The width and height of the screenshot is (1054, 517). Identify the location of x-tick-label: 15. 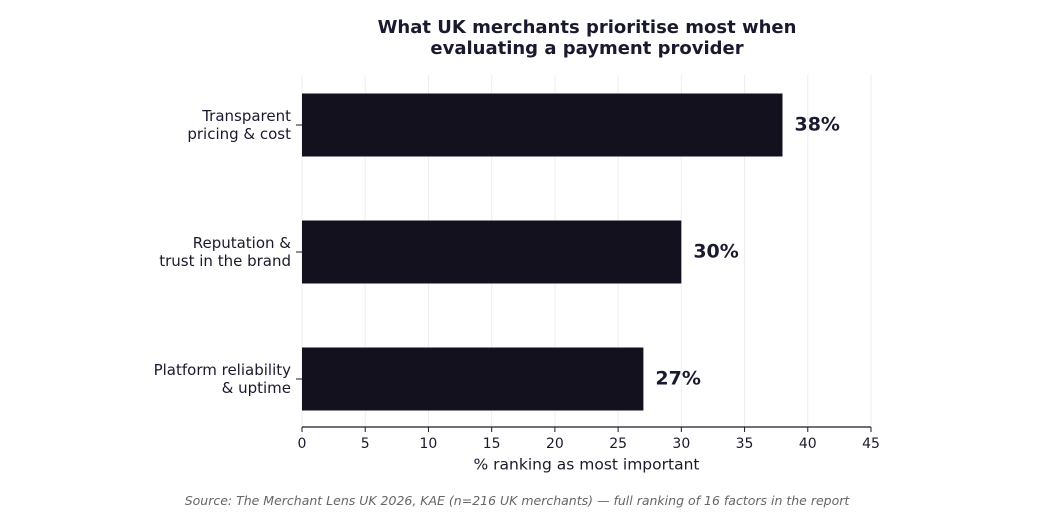
(492, 444).